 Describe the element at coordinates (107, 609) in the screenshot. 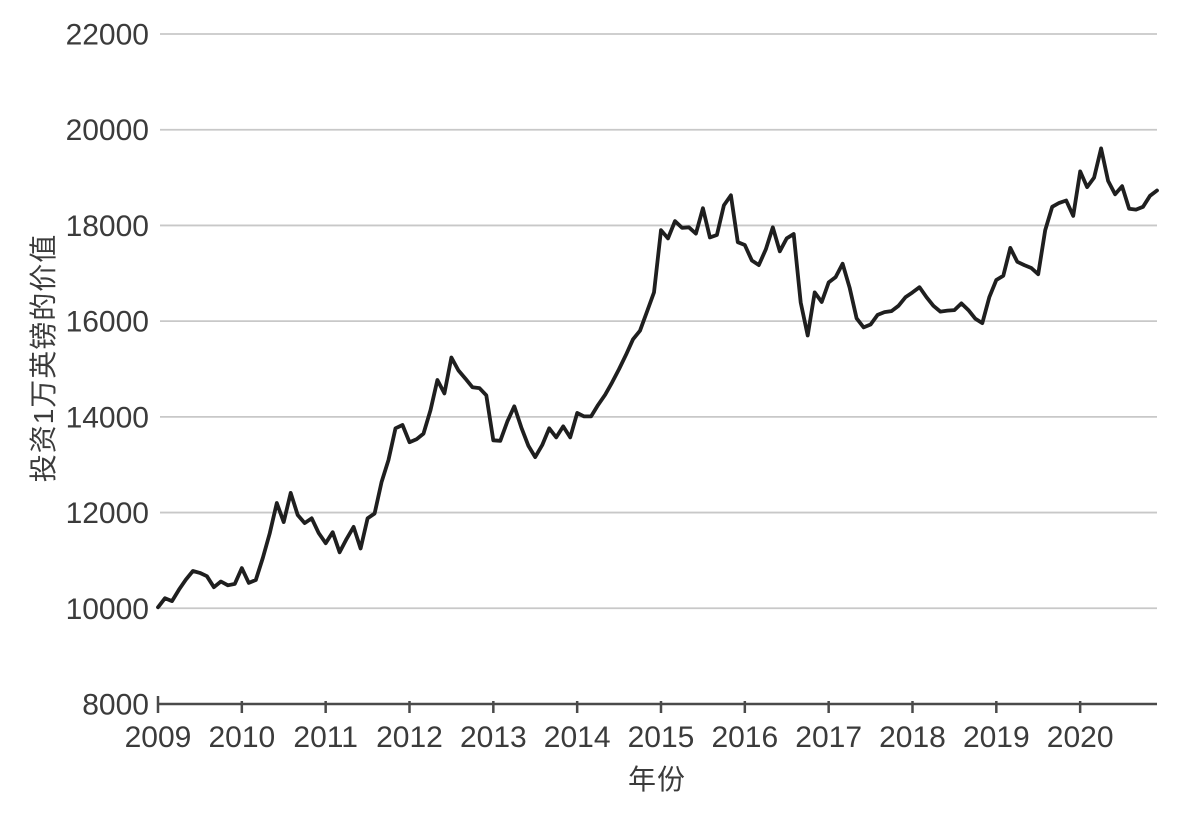

I see `y-tick-label: 10000` at that location.